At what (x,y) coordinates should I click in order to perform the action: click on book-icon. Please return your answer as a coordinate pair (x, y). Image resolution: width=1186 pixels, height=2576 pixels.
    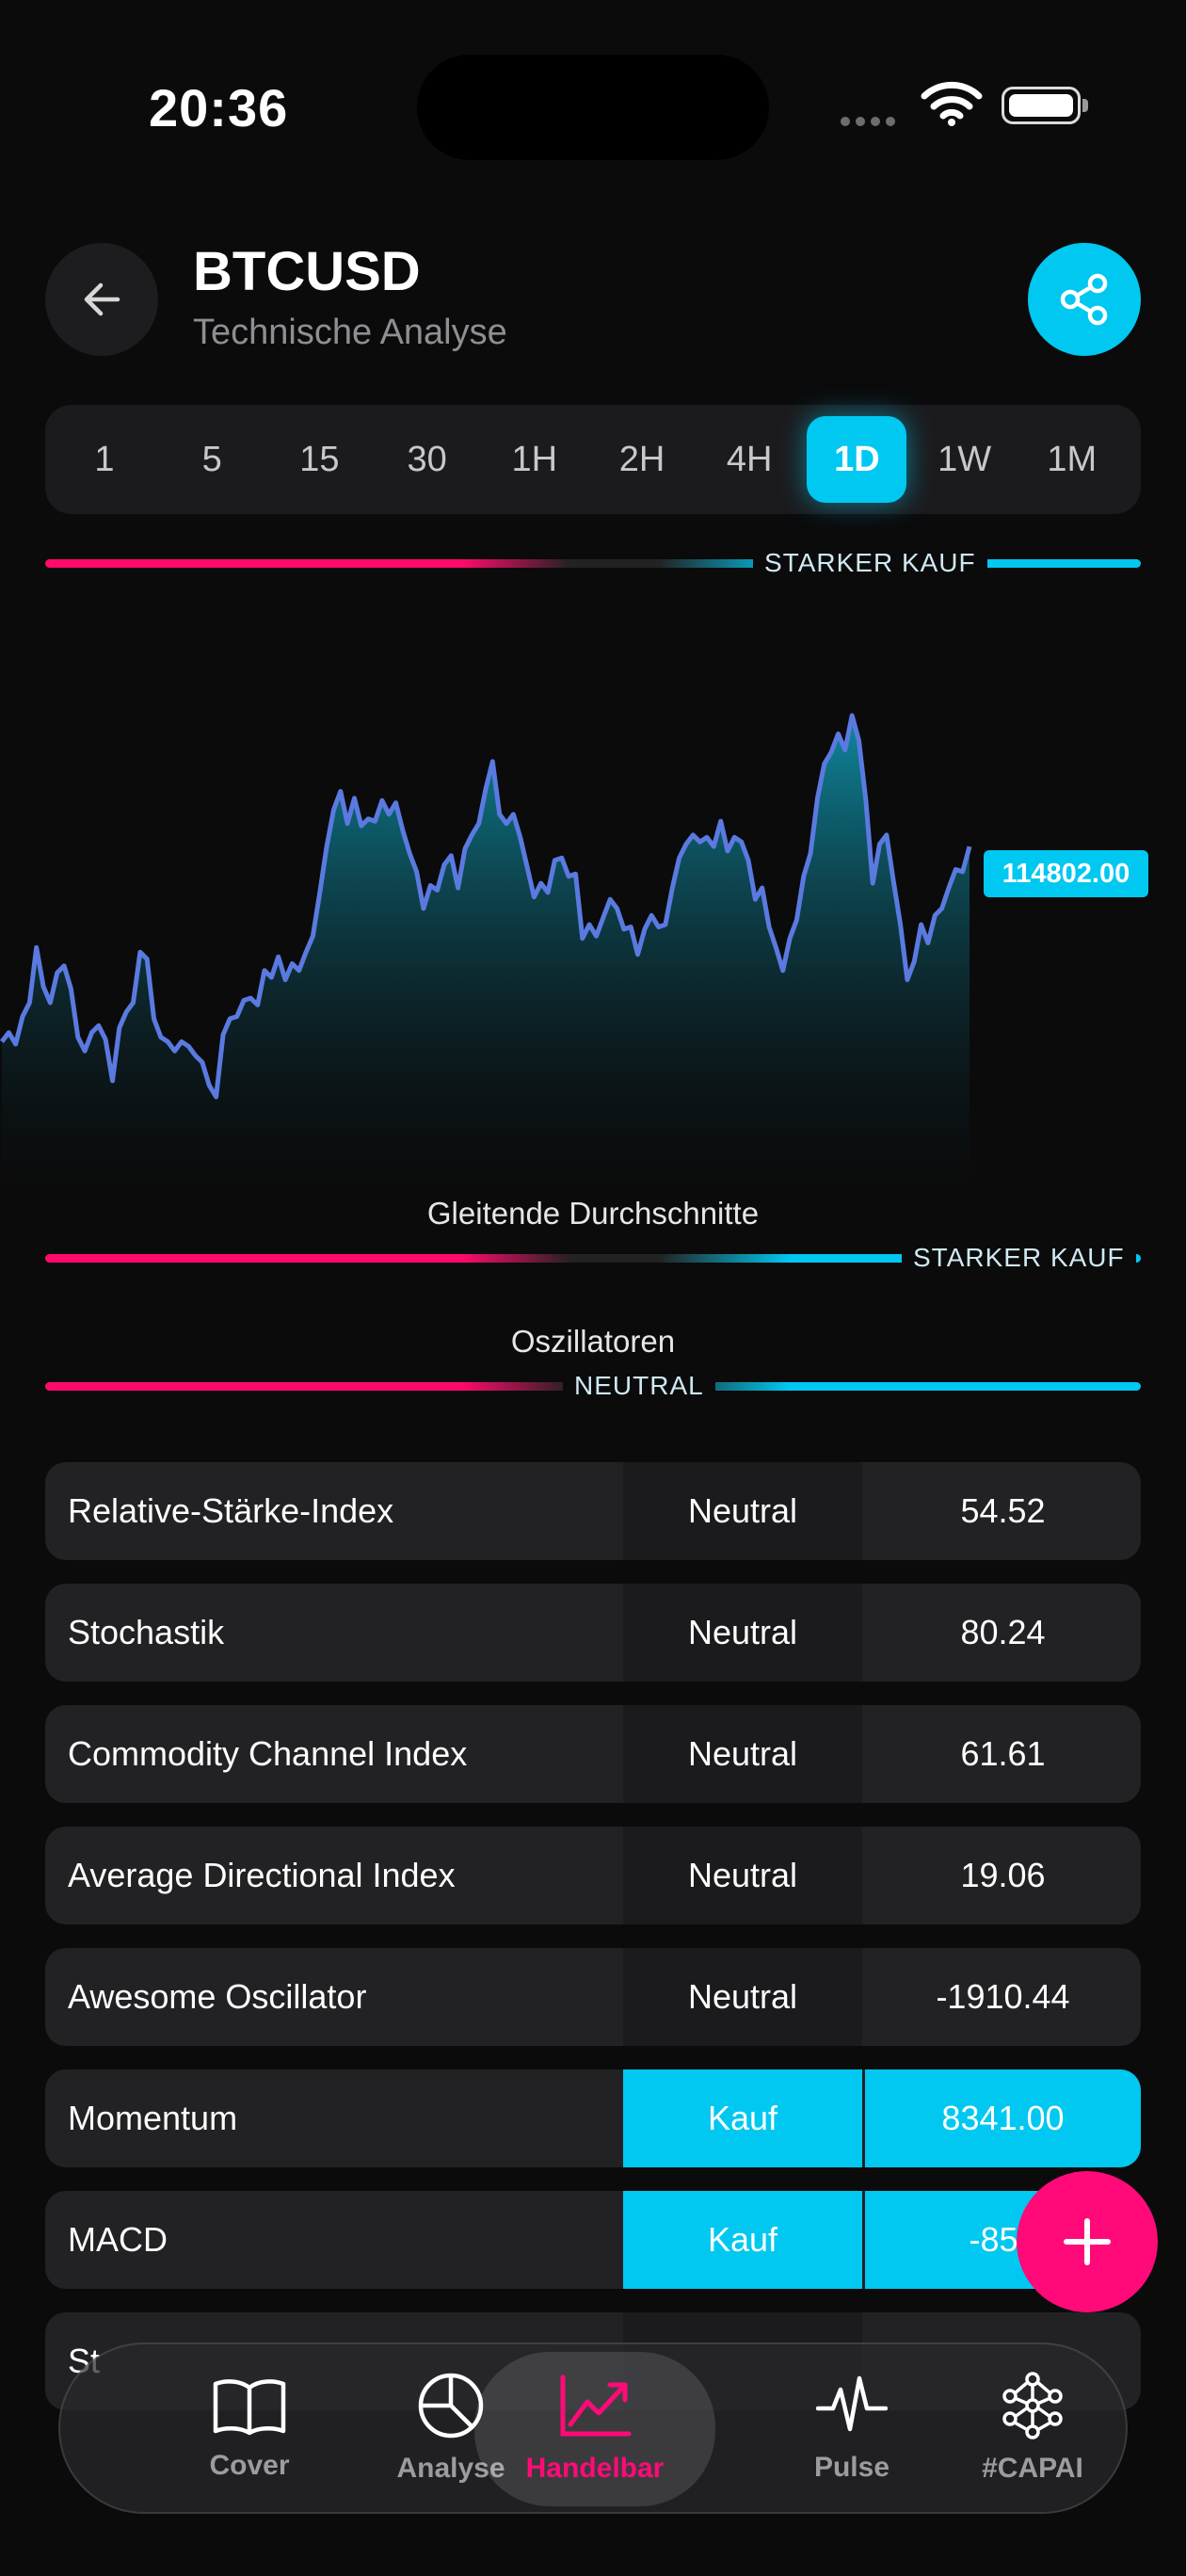
    Looking at the image, I should click on (249, 2407).